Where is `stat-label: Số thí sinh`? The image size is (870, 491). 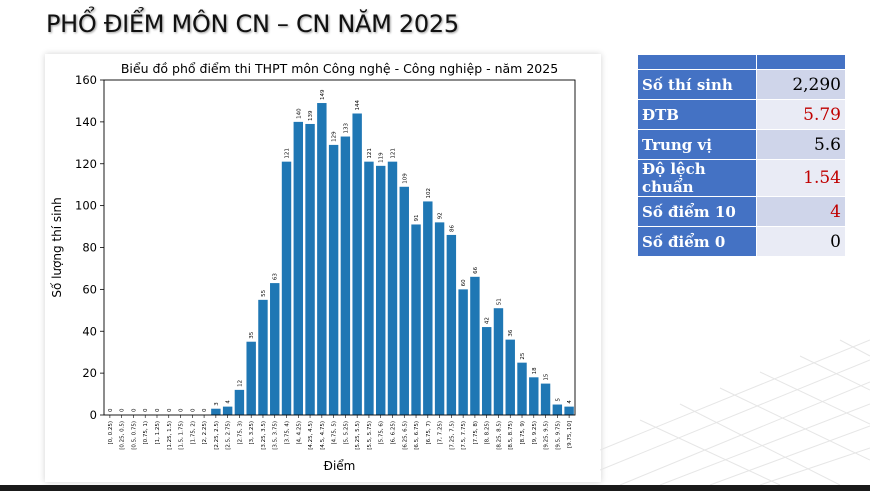
stat-label: Số thí sinh is located at coordinates (697, 84).